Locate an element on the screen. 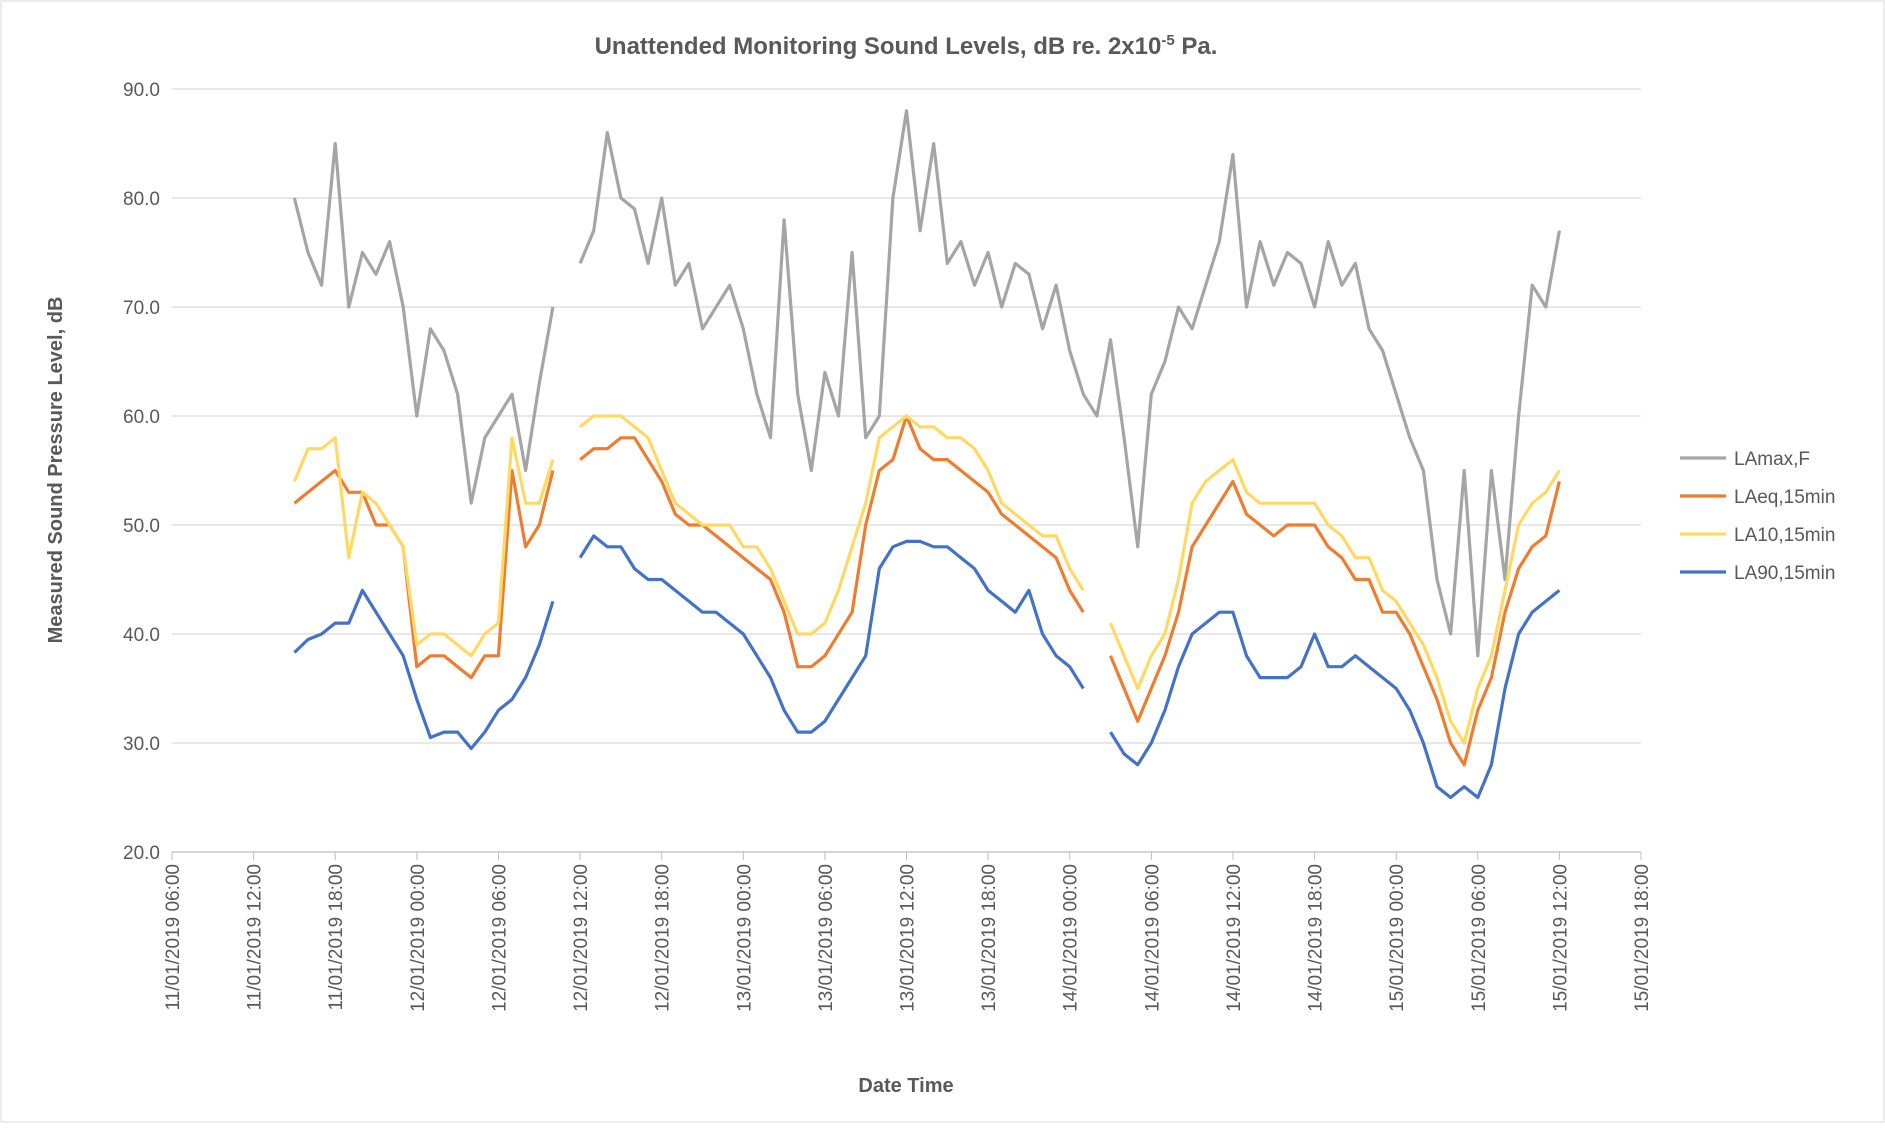  x-tick-label: 13/01/2019 06:00 is located at coordinates (826, 938).